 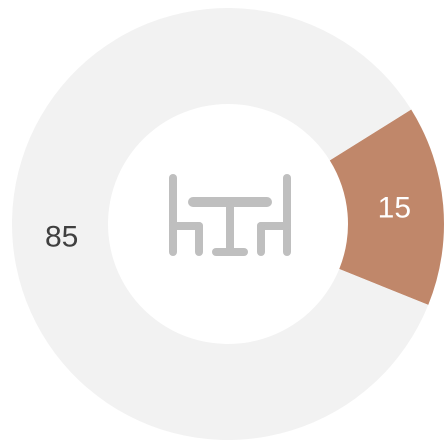 What do you see at coordinates (230, 215) in the screenshot?
I see `table-chairs-icon` at bounding box center [230, 215].